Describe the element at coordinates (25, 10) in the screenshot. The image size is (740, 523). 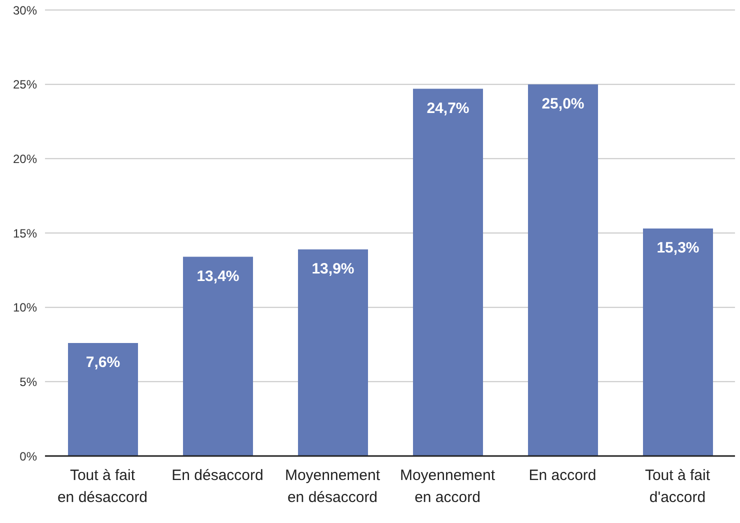
I see `y-tick-label: 30%` at that location.